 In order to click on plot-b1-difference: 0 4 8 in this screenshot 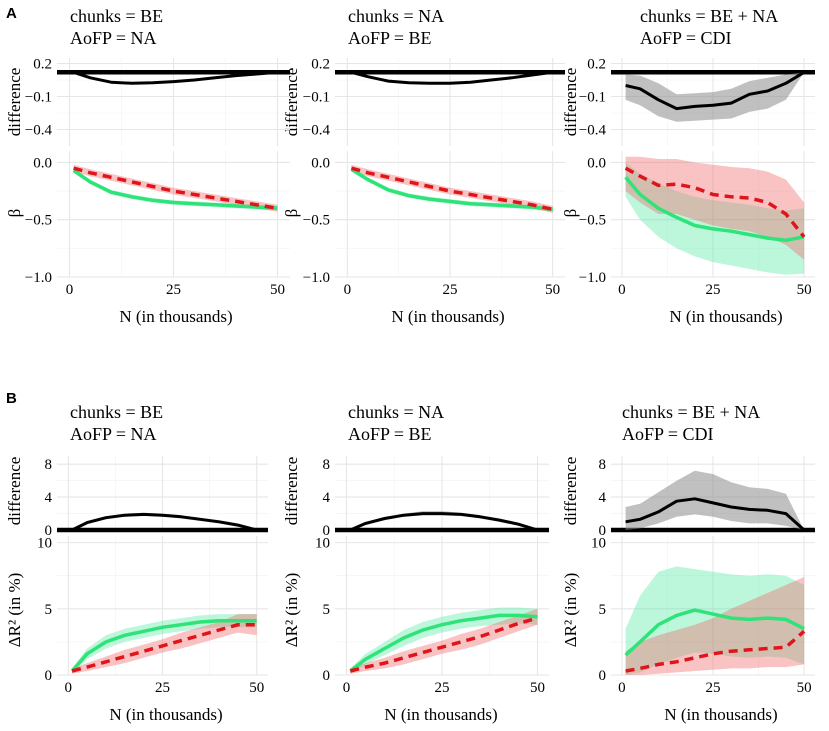, I will do `click(156, 497)`.